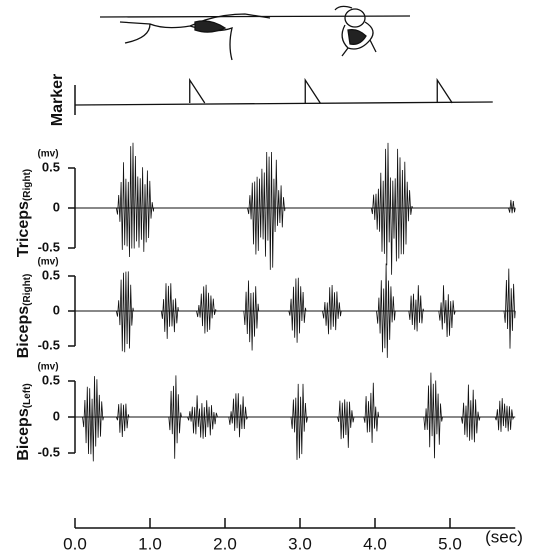 This screenshot has width=540, height=556. What do you see at coordinates (57, 100) in the screenshot?
I see `y-axis-title: Marker` at bounding box center [57, 100].